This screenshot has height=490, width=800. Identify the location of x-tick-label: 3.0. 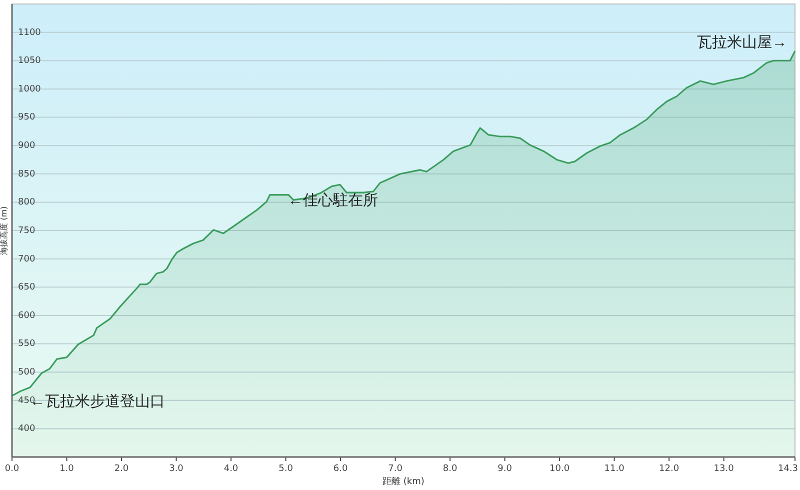
(176, 469).